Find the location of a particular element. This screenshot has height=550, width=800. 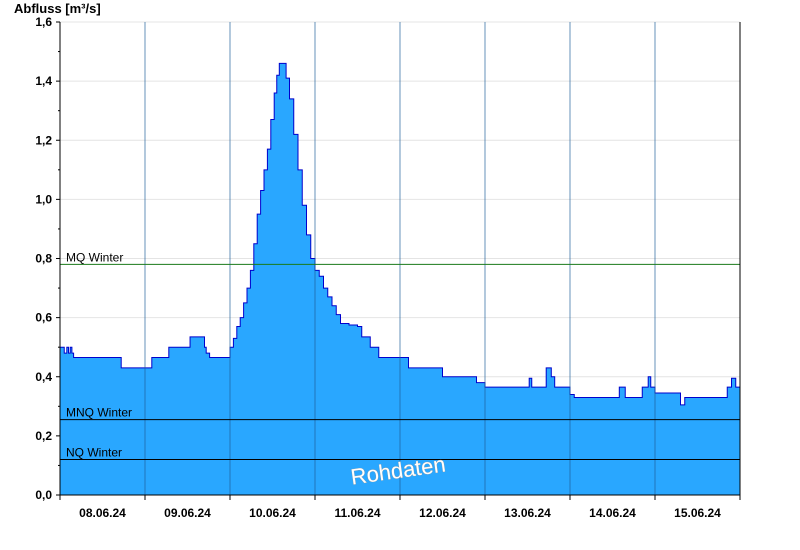

y-tick-label: 1,2 is located at coordinates (43, 140).